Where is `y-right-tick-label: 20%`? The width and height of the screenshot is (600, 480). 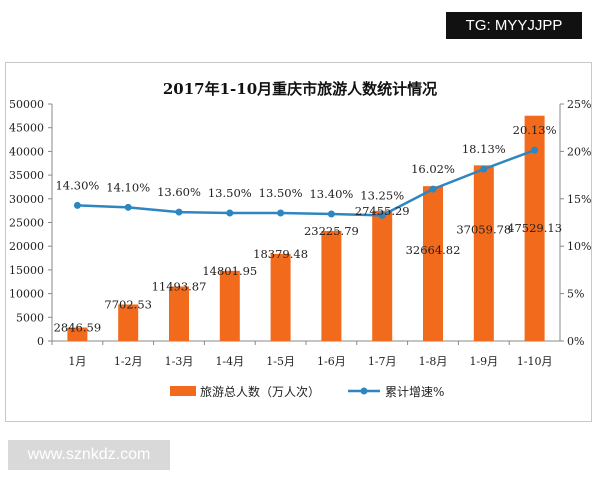 y-right-tick-label: 20% is located at coordinates (579, 151).